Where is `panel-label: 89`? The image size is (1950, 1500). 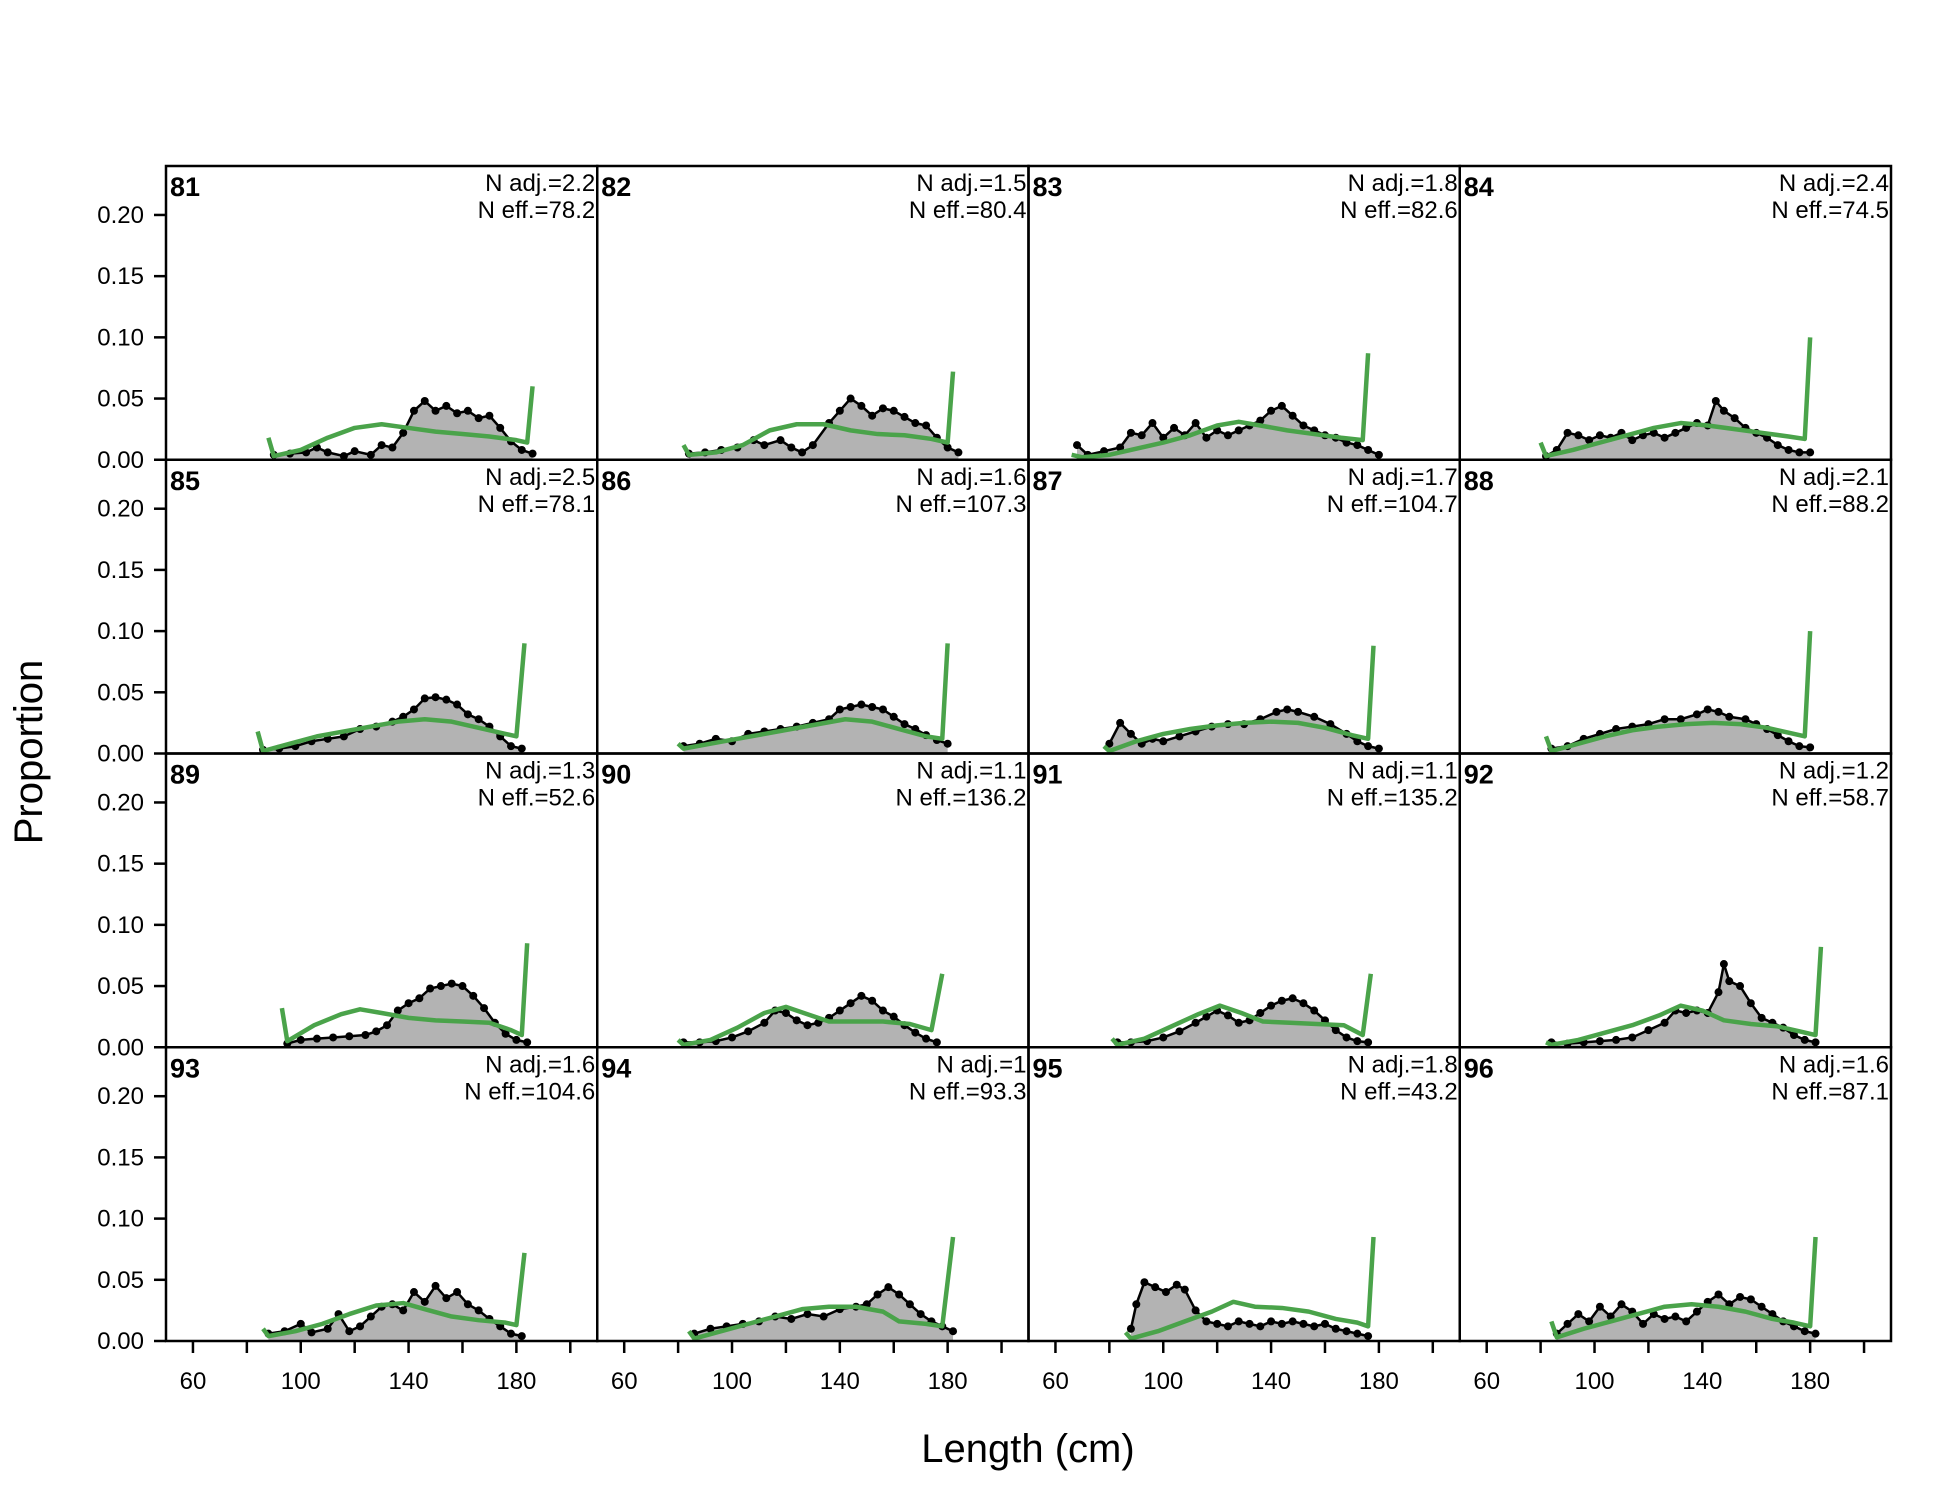 panel-label: 89 is located at coordinates (185, 775).